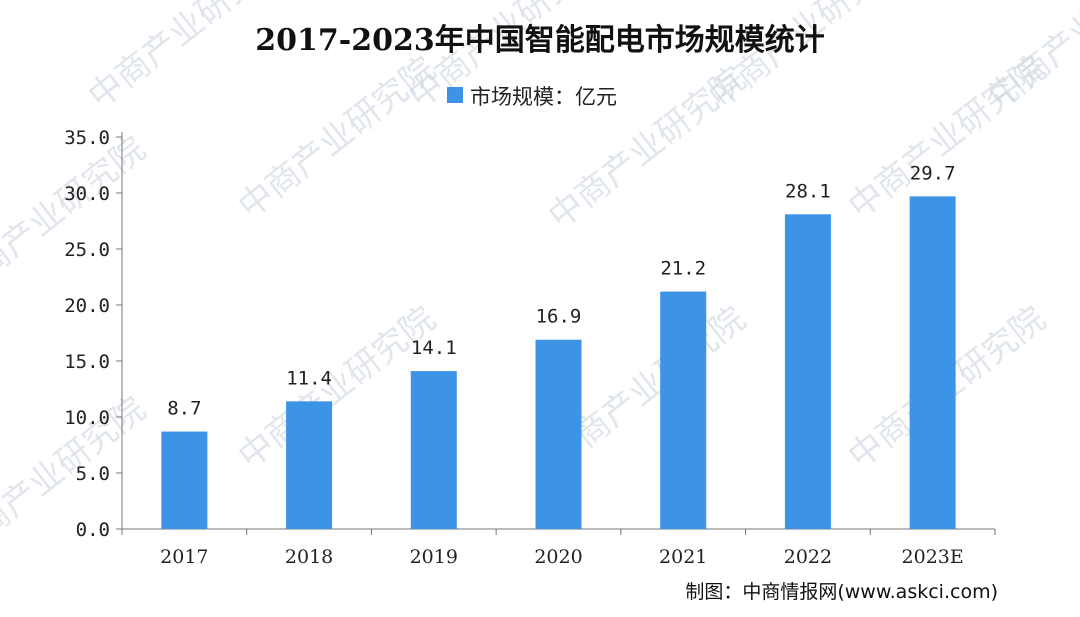 The image size is (1080, 617). What do you see at coordinates (87, 418) in the screenshot?
I see `y-tick-label: 10.0` at bounding box center [87, 418].